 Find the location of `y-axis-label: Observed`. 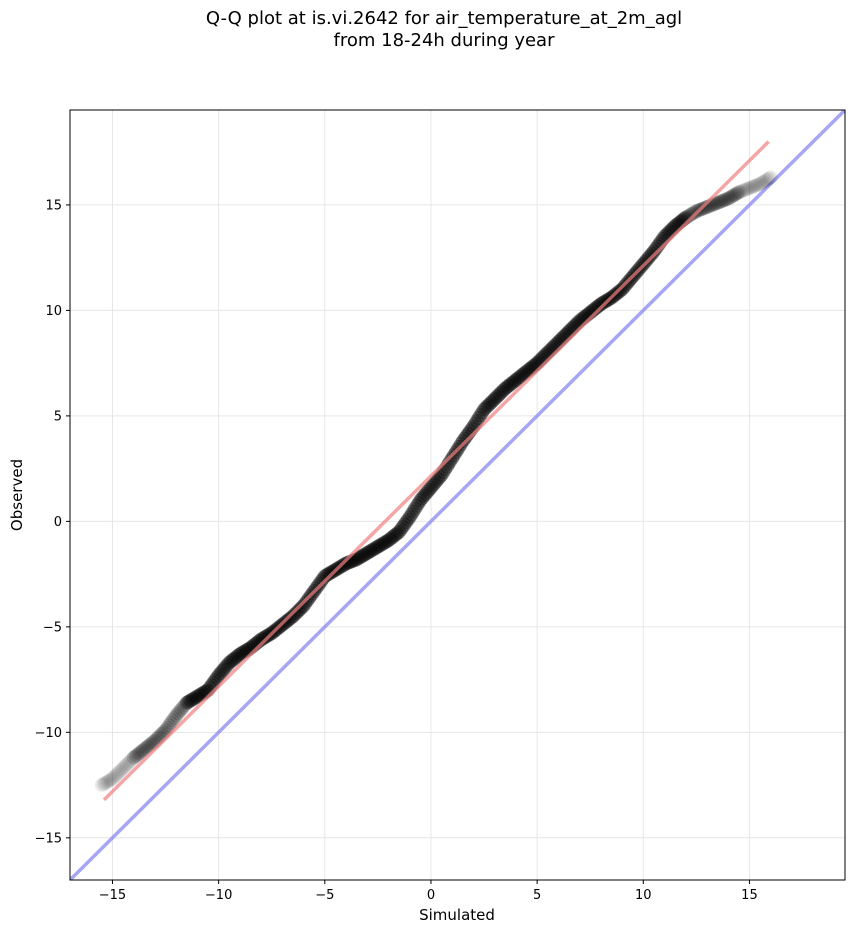

y-axis-label: Observed is located at coordinates (17, 495).